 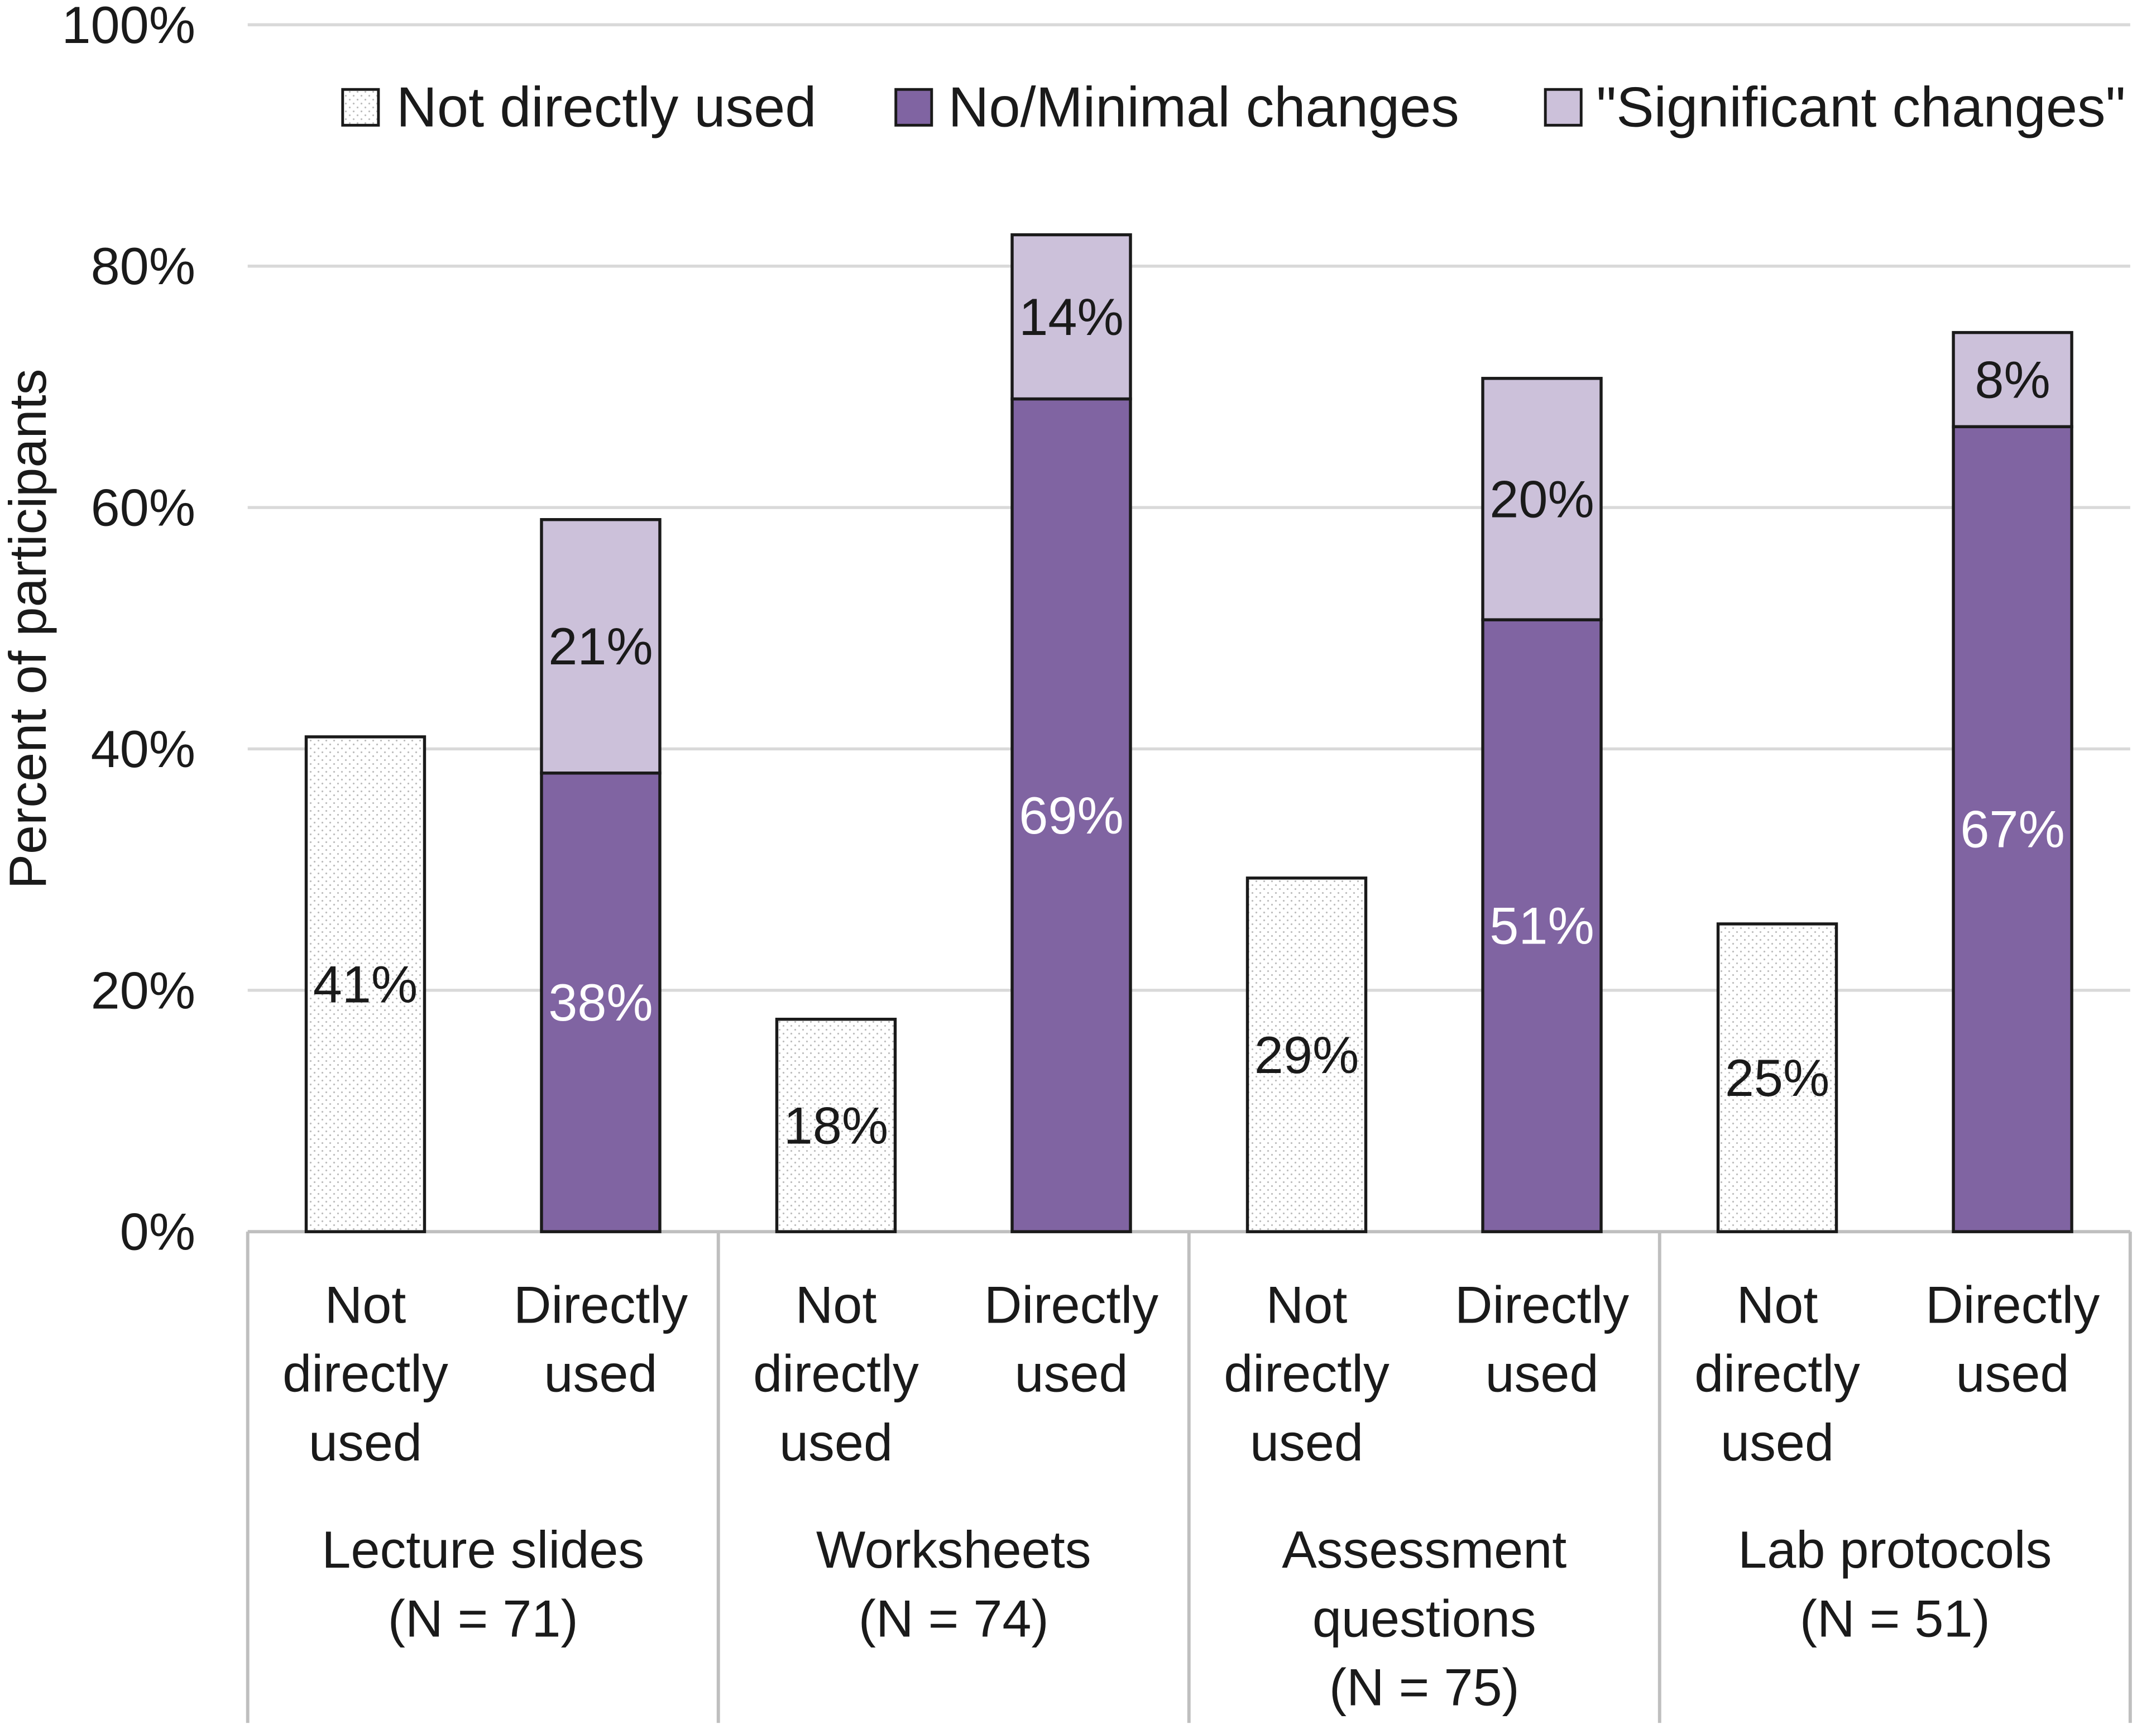 What do you see at coordinates (1424, 1550) in the screenshot?
I see `group-label: Assessment` at bounding box center [1424, 1550].